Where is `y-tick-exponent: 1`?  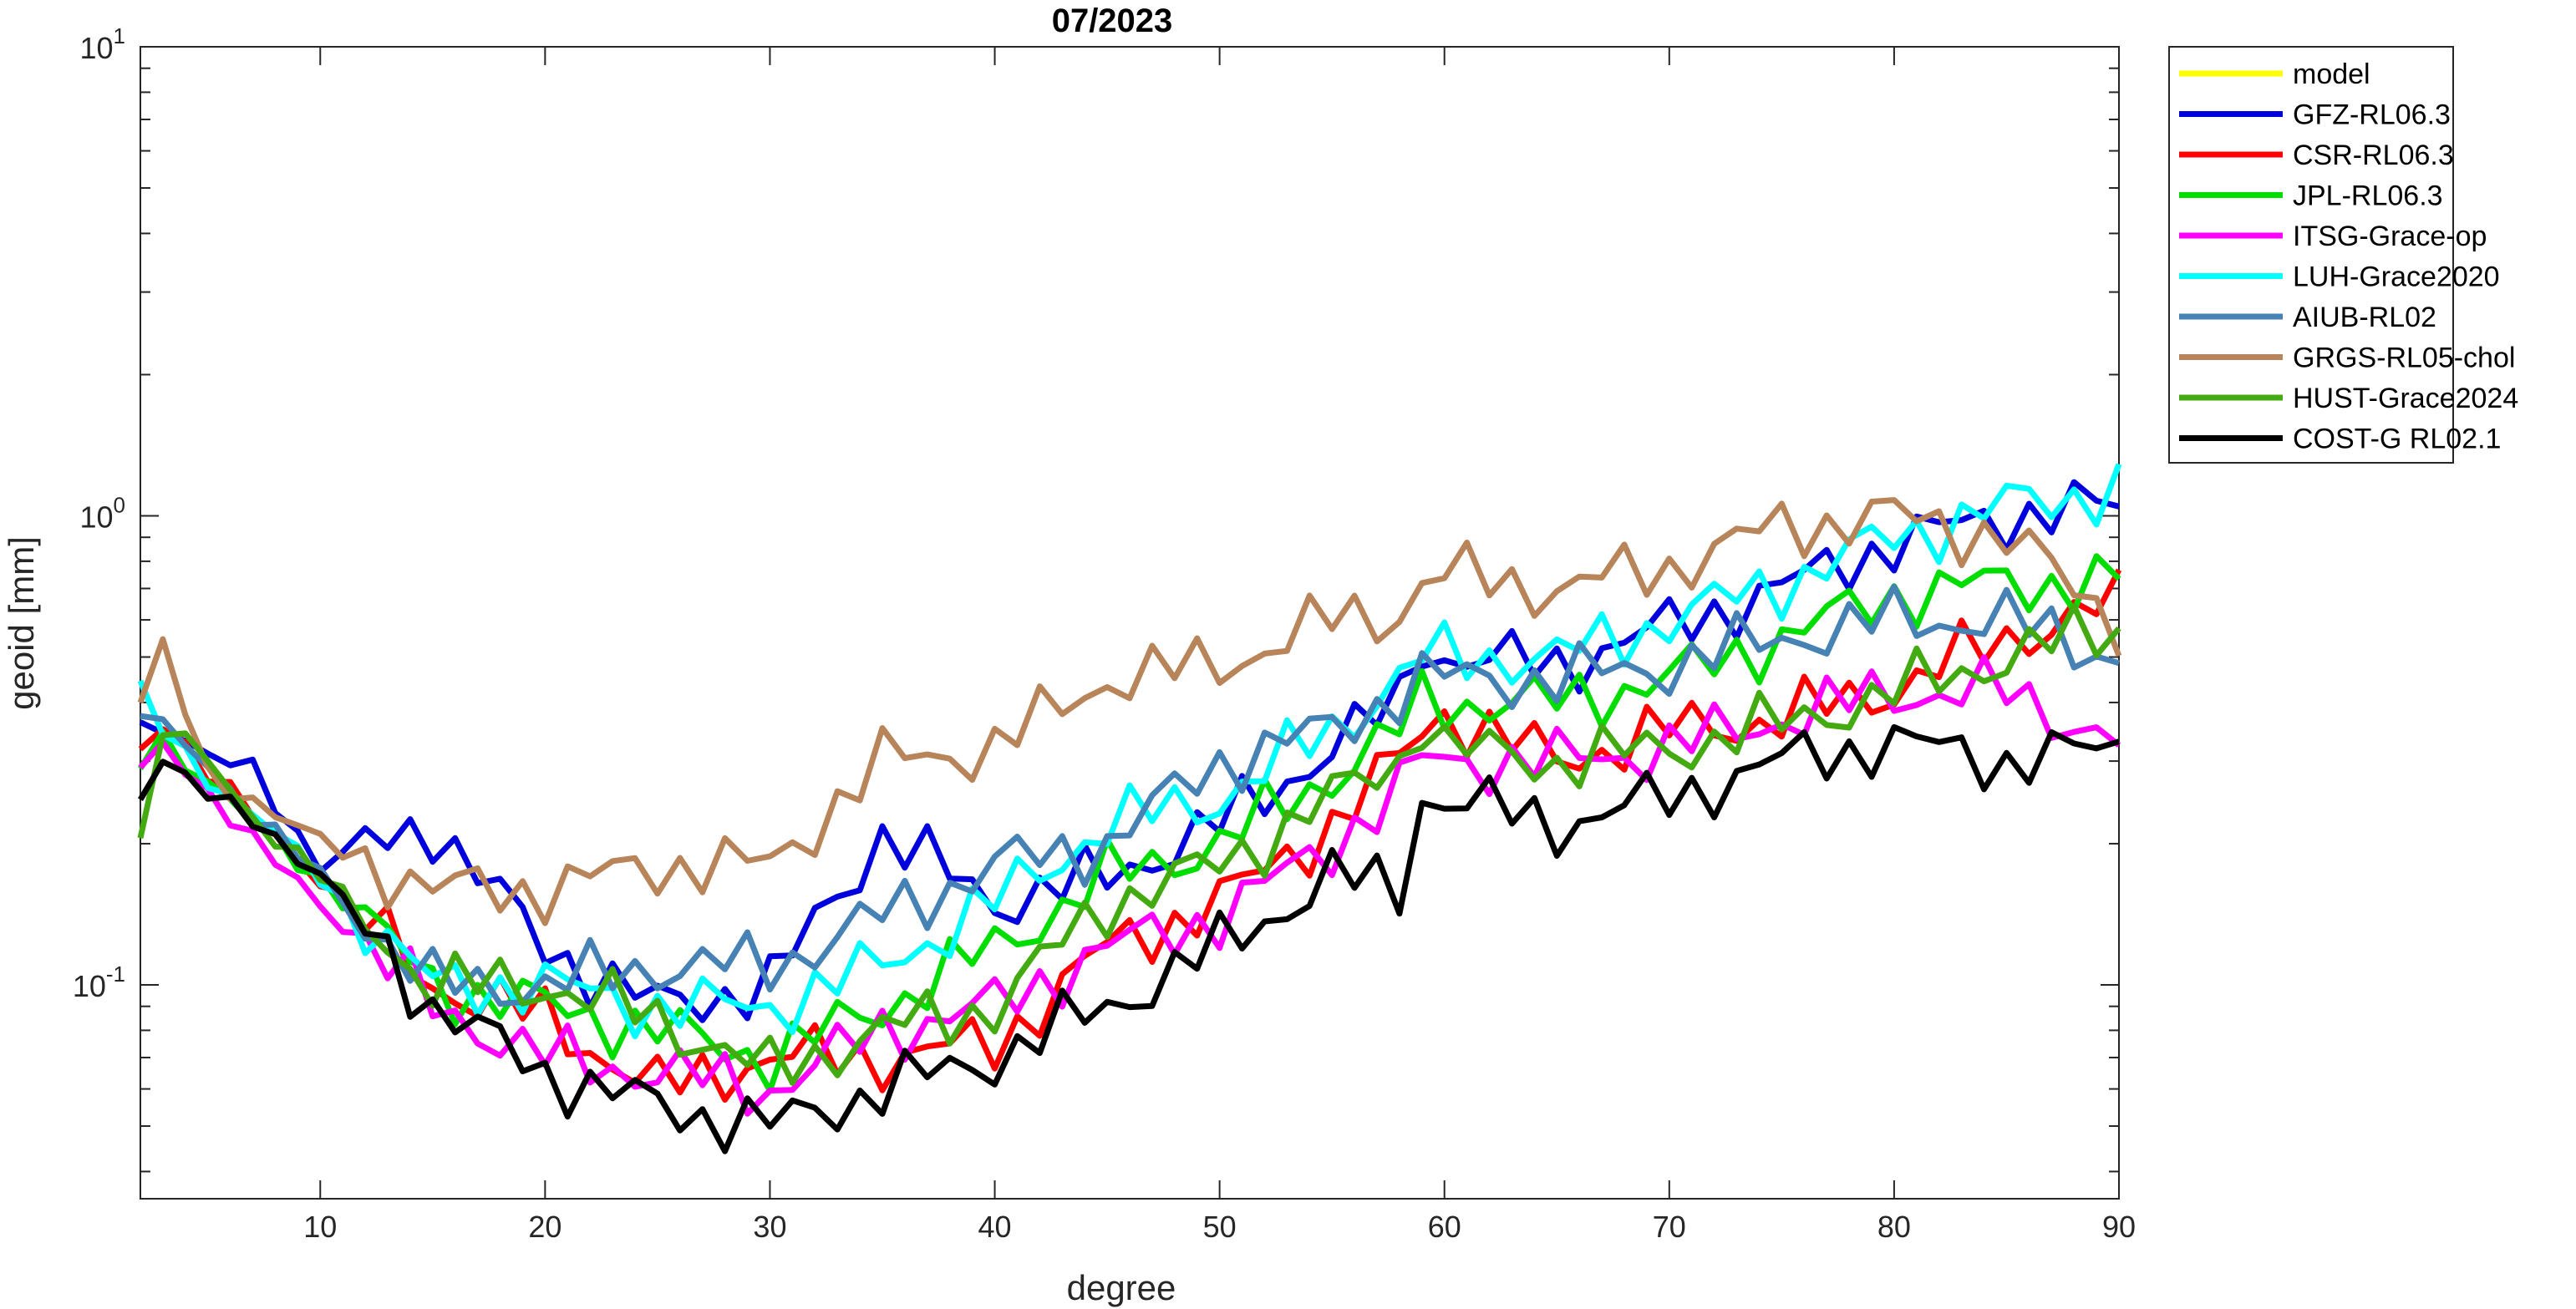
y-tick-exponent: 1 is located at coordinates (120, 35).